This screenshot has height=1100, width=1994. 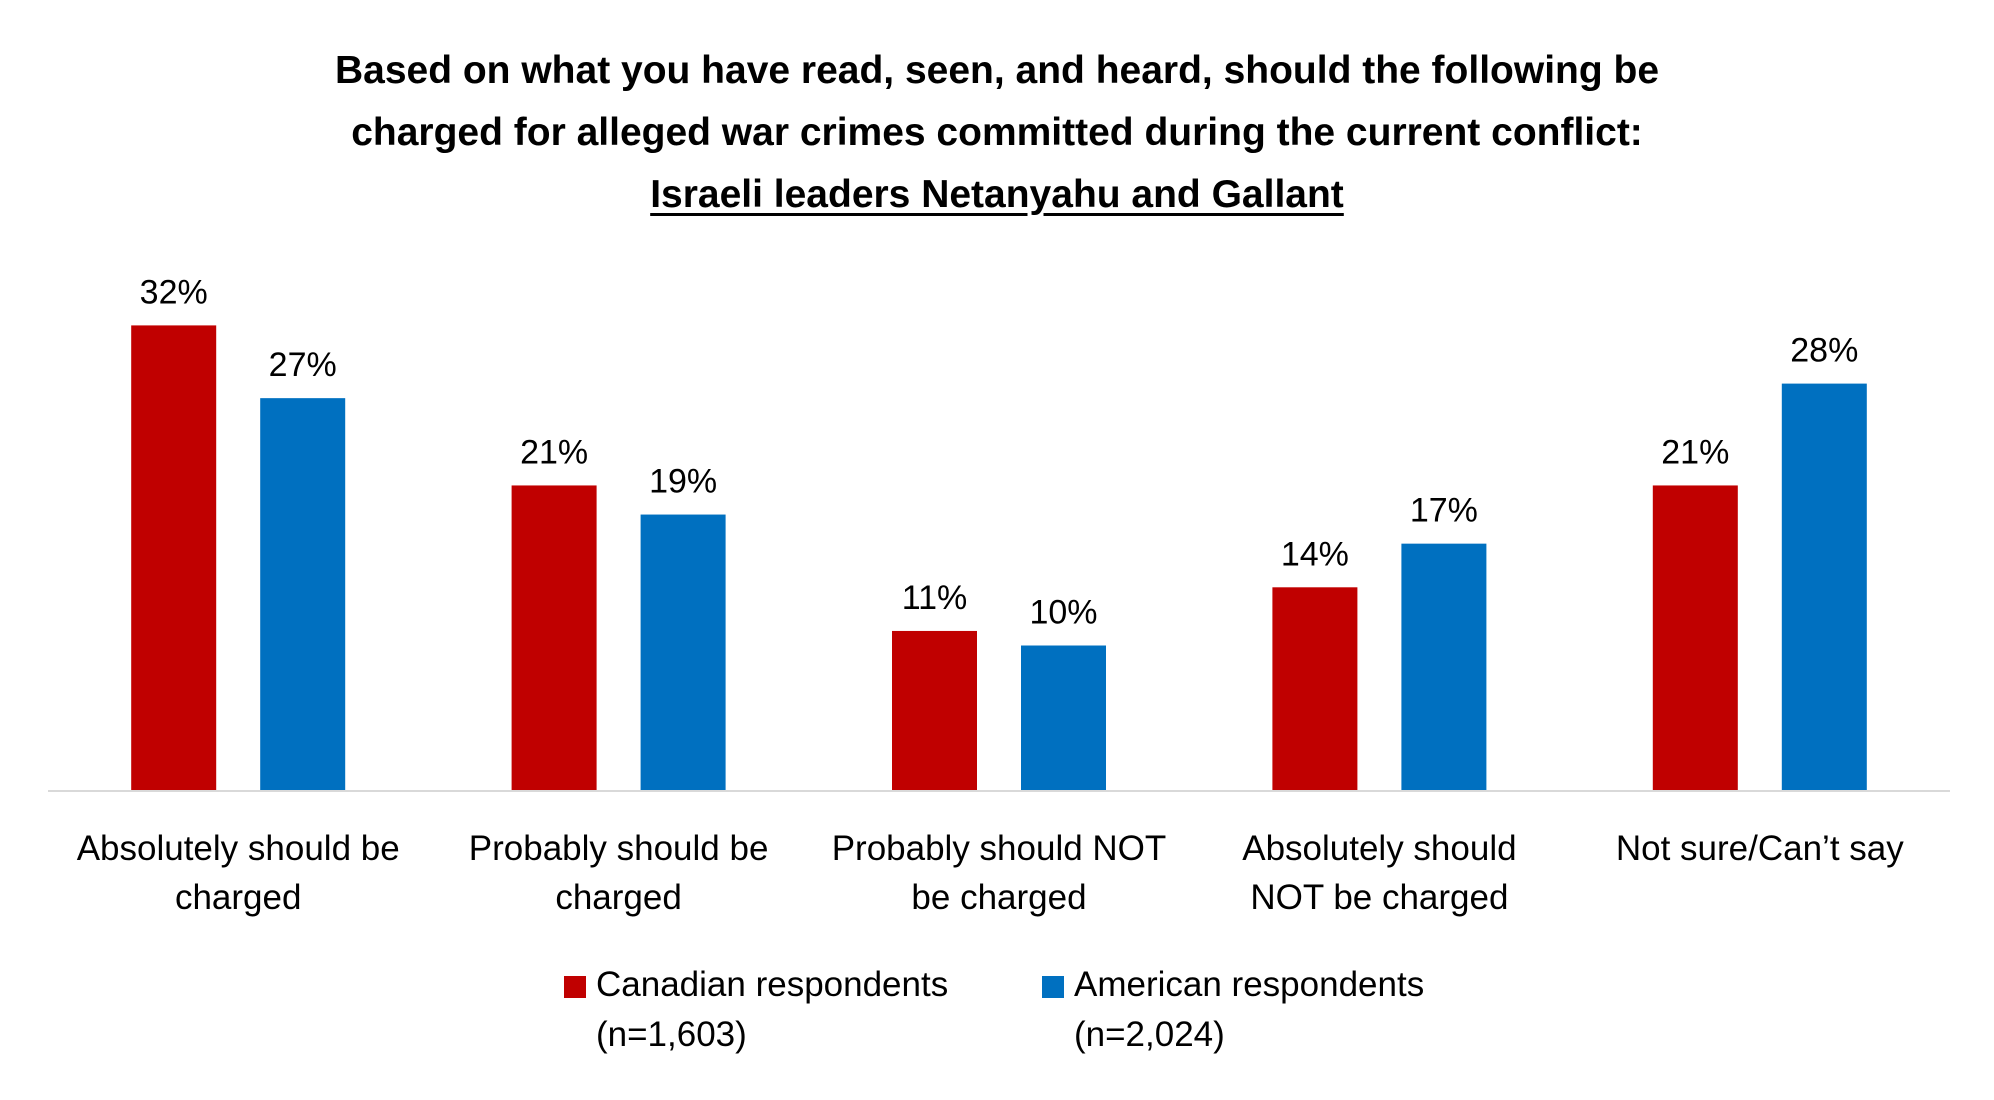 What do you see at coordinates (174, 292) in the screenshot?
I see `data-label-canadian-1: 32%` at bounding box center [174, 292].